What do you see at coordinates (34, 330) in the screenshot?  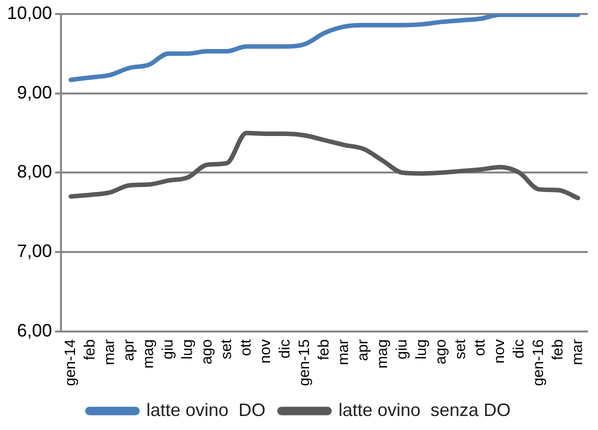 I see `y-tick-label: 6,00` at bounding box center [34, 330].